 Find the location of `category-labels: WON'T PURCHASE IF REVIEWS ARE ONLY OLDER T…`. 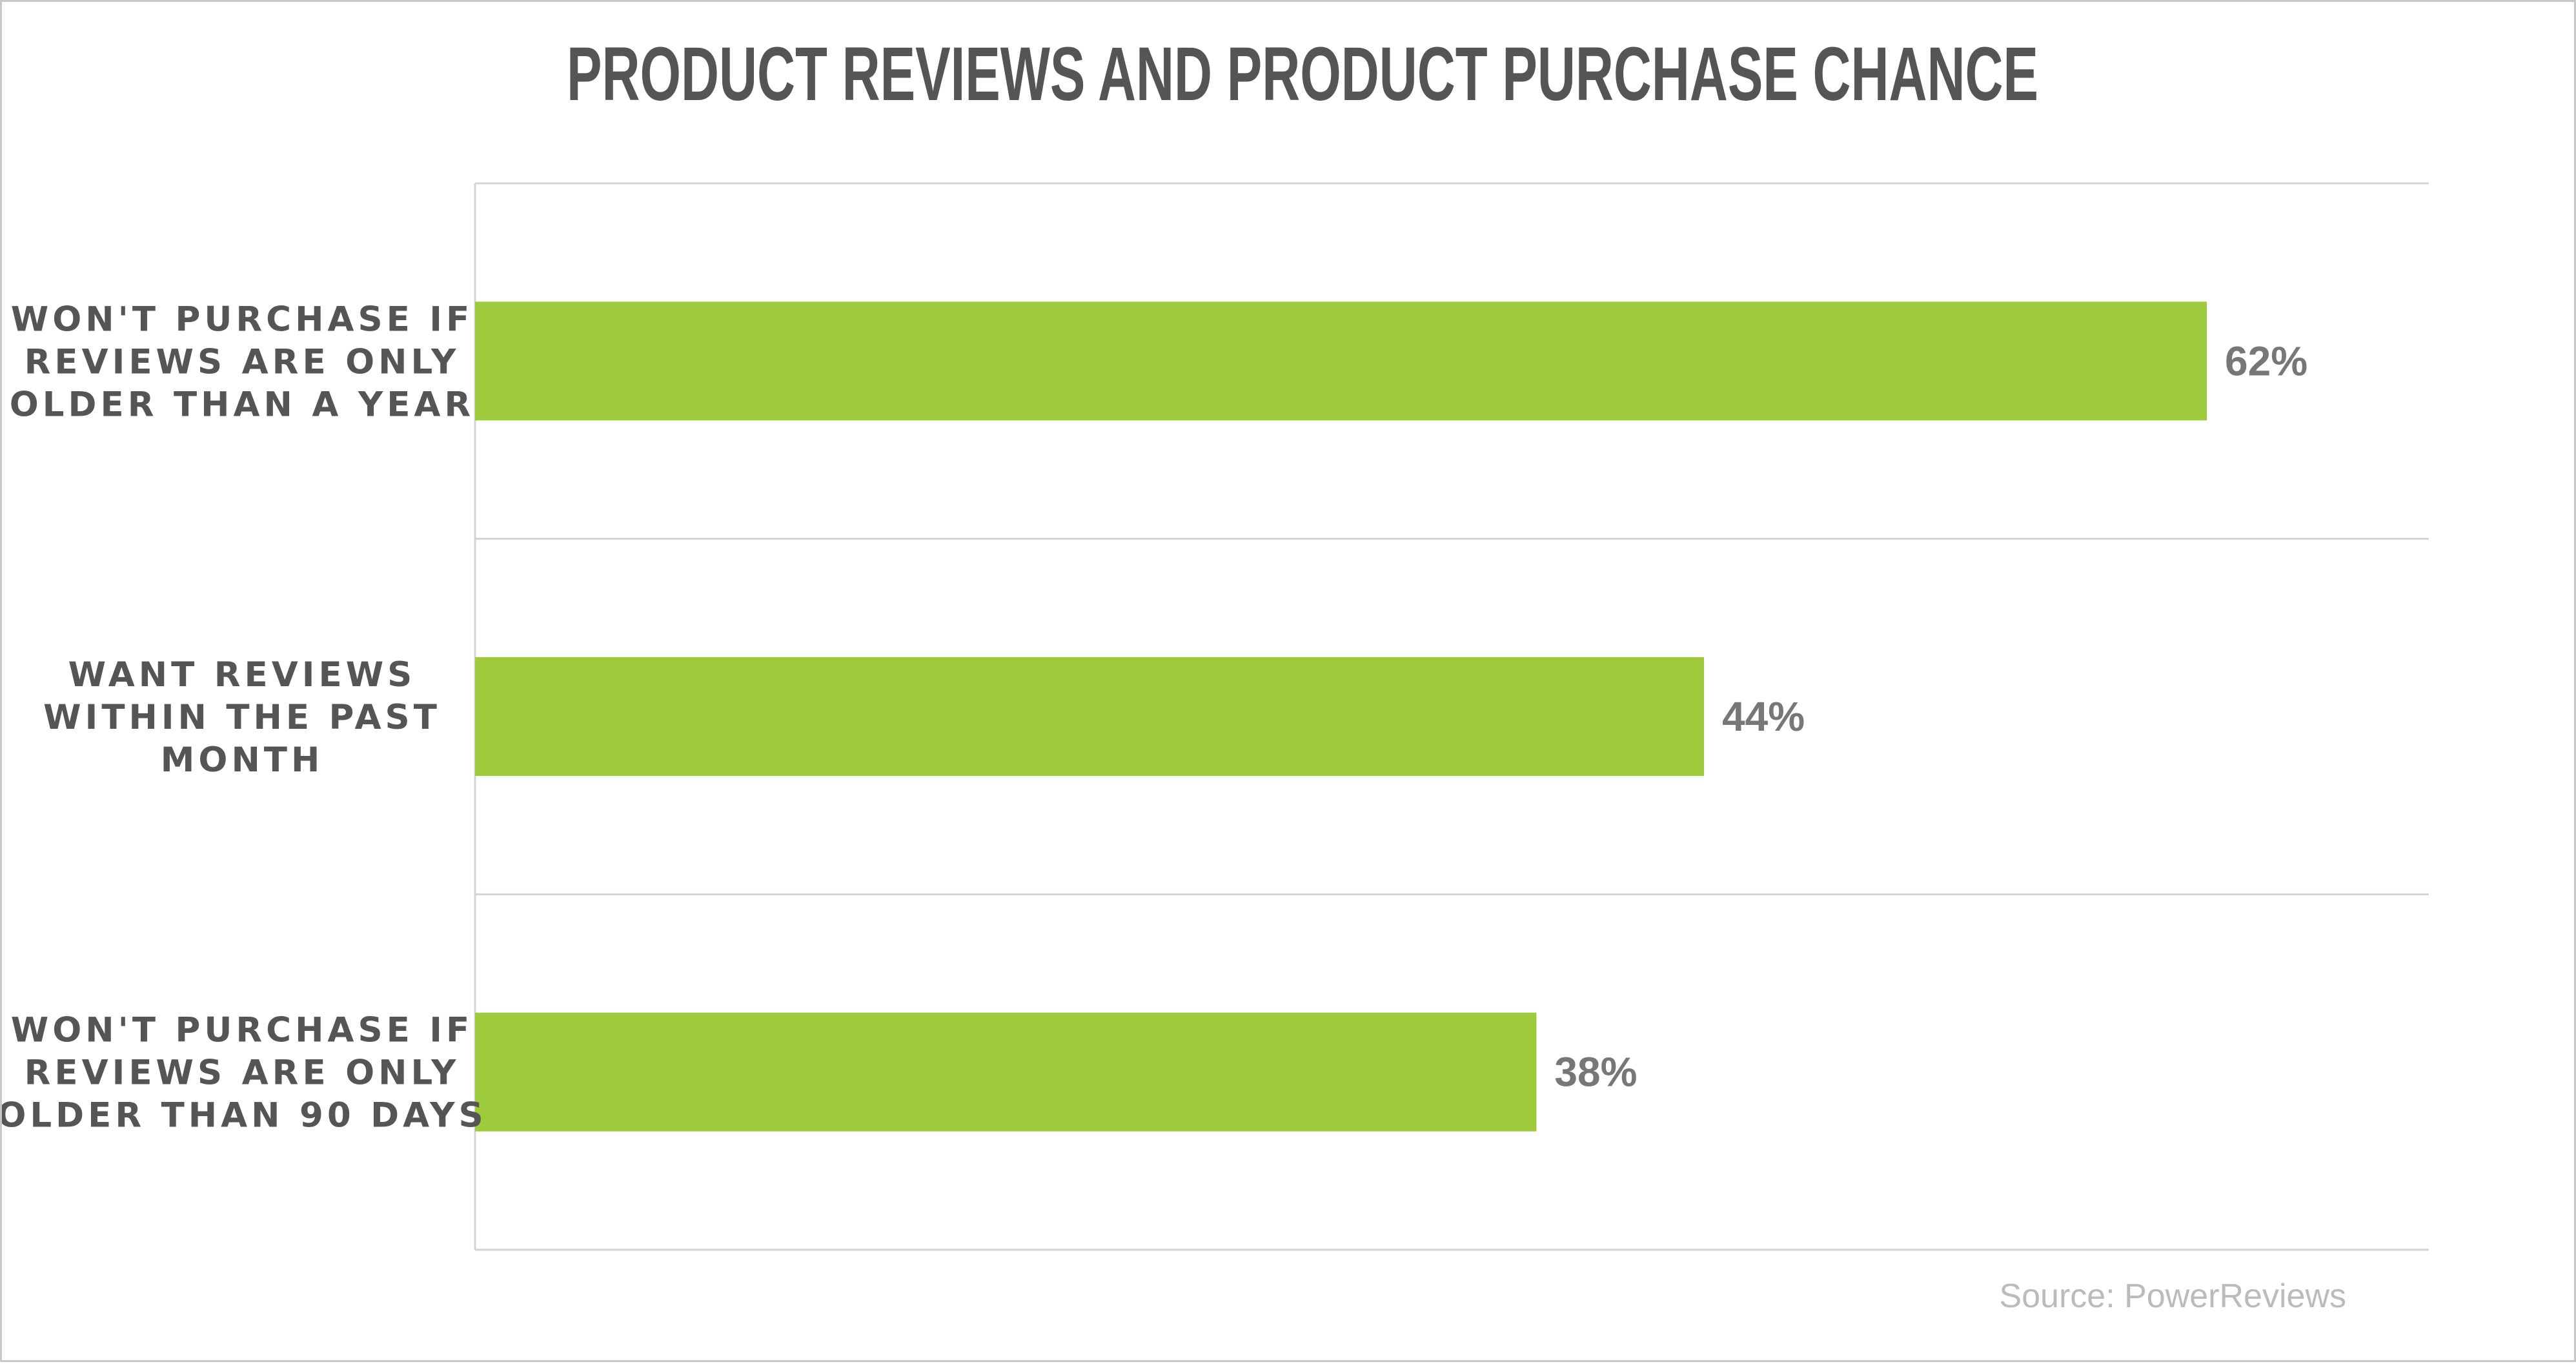

category-labels: WON'T PURCHASE IF REVIEWS ARE ONLY OLDER T… is located at coordinates (244, 717).